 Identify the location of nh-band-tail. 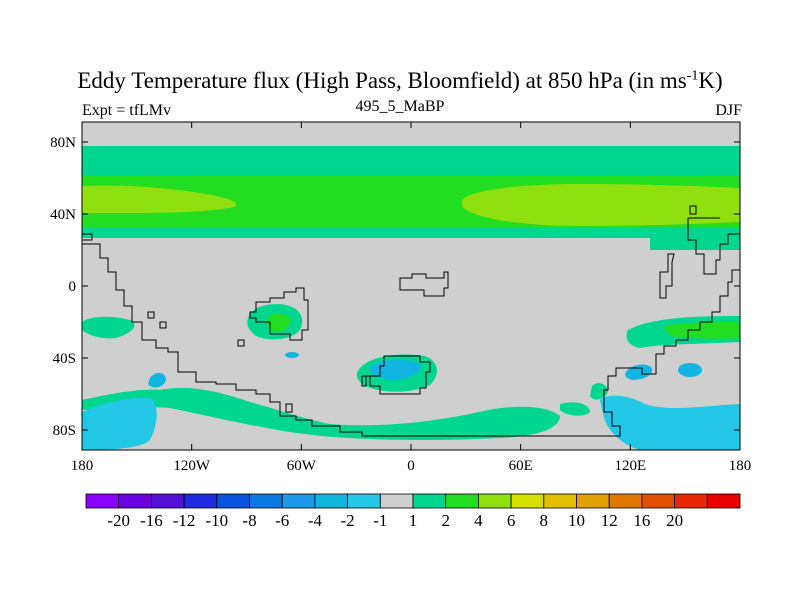
(411, 244).